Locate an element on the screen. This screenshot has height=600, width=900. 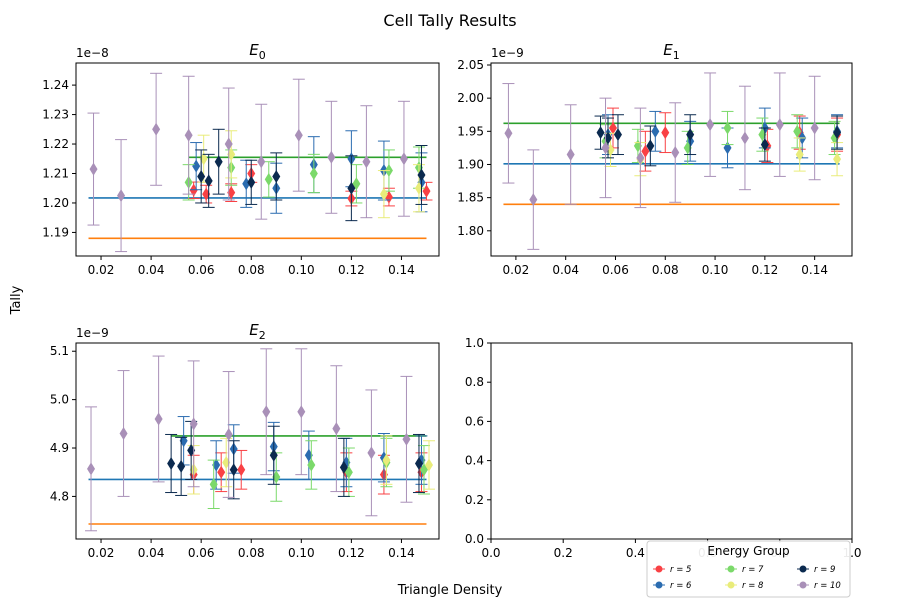
x-axis-label: Triangle Density is located at coordinates (450, 590).